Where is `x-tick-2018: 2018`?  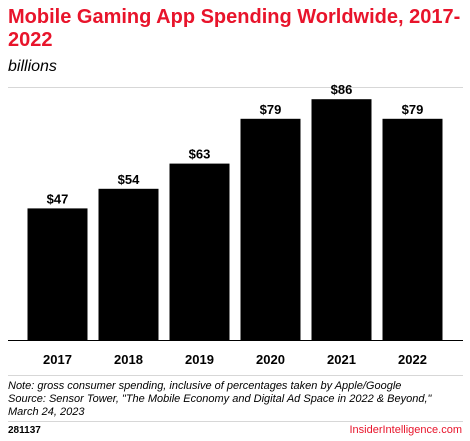
x-tick-2018: 2018 is located at coordinates (128, 359).